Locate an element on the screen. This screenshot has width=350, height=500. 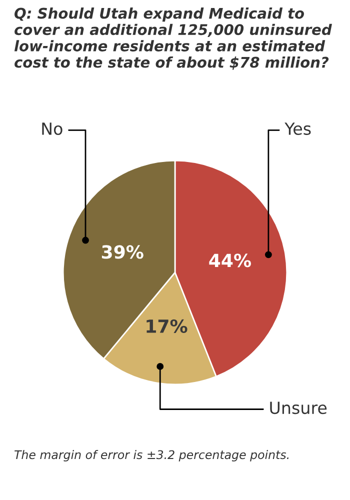
data-label: 39% is located at coordinates (123, 252).